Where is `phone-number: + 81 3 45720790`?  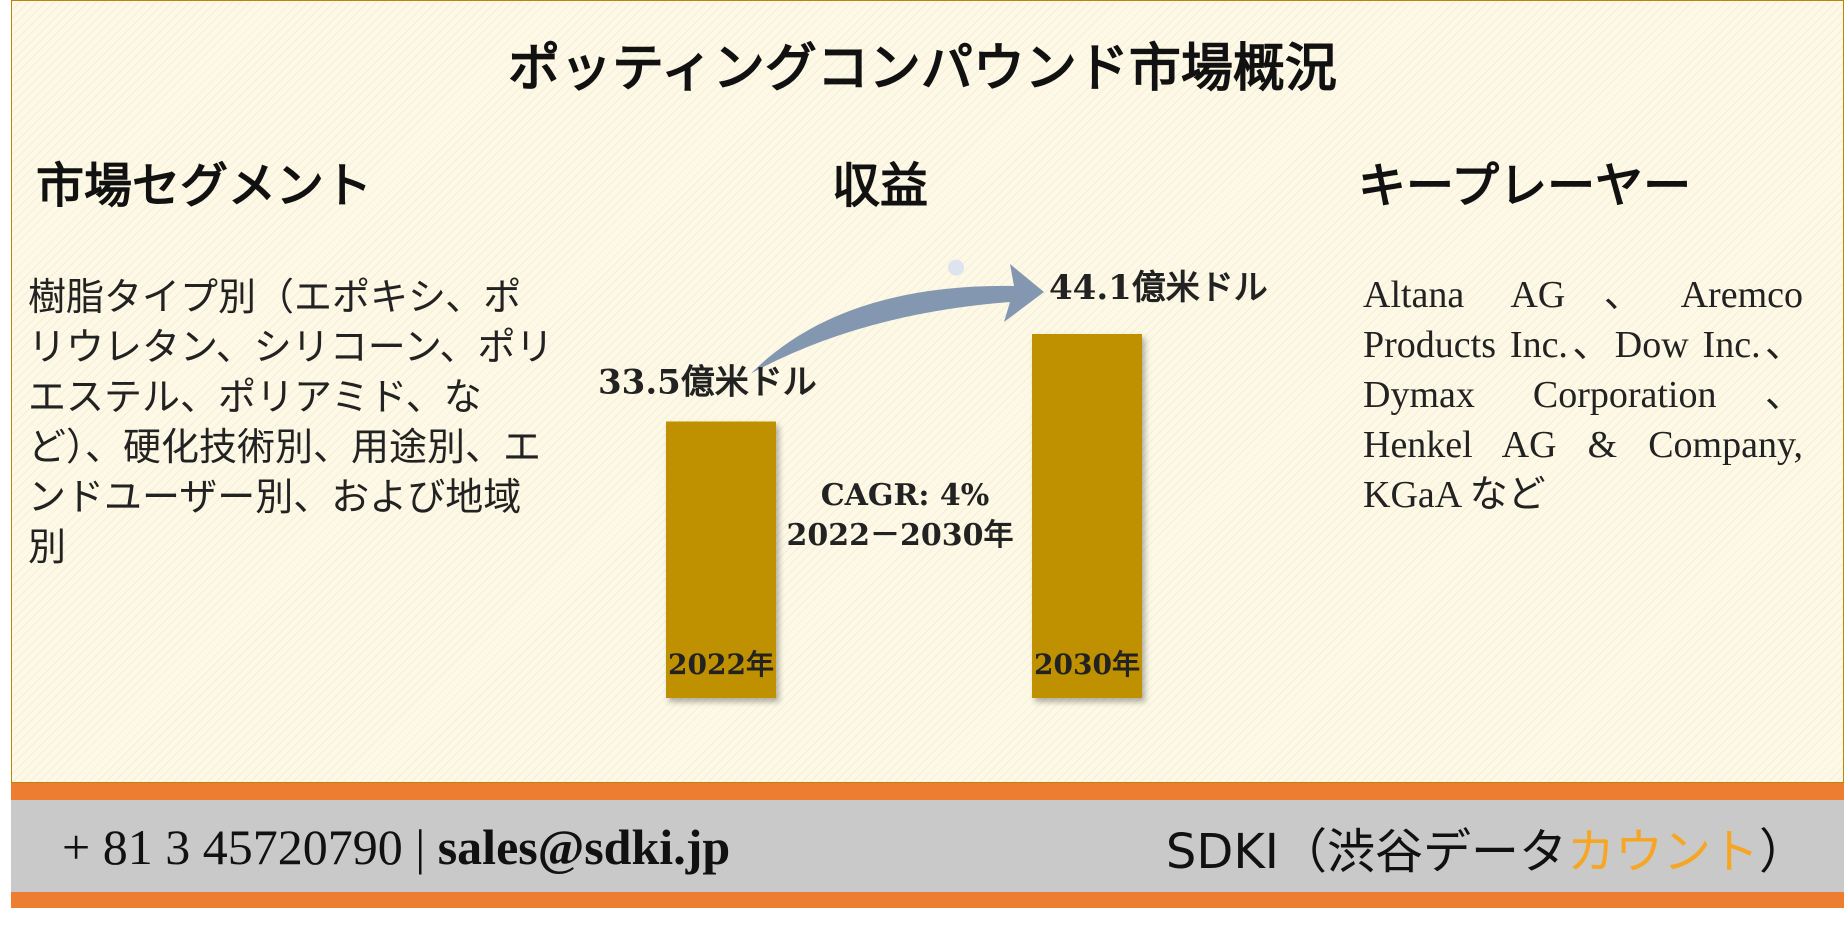
phone-number: + 81 3 45720790 is located at coordinates (232, 847).